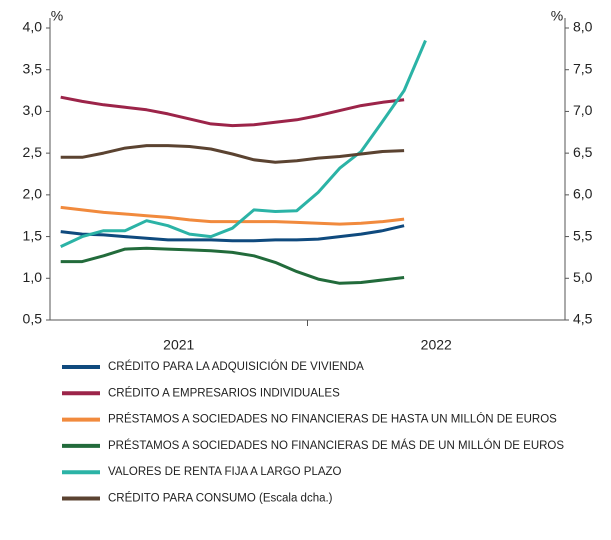 The height and width of the screenshot is (540, 611). Describe the element at coordinates (33, 235) in the screenshot. I see `y-tick-label: 1,5` at that location.